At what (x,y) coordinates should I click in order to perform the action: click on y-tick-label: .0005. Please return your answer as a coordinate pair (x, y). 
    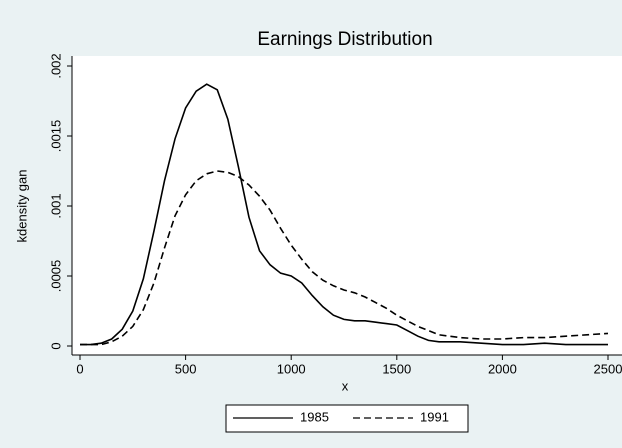
    Looking at the image, I should click on (55, 276).